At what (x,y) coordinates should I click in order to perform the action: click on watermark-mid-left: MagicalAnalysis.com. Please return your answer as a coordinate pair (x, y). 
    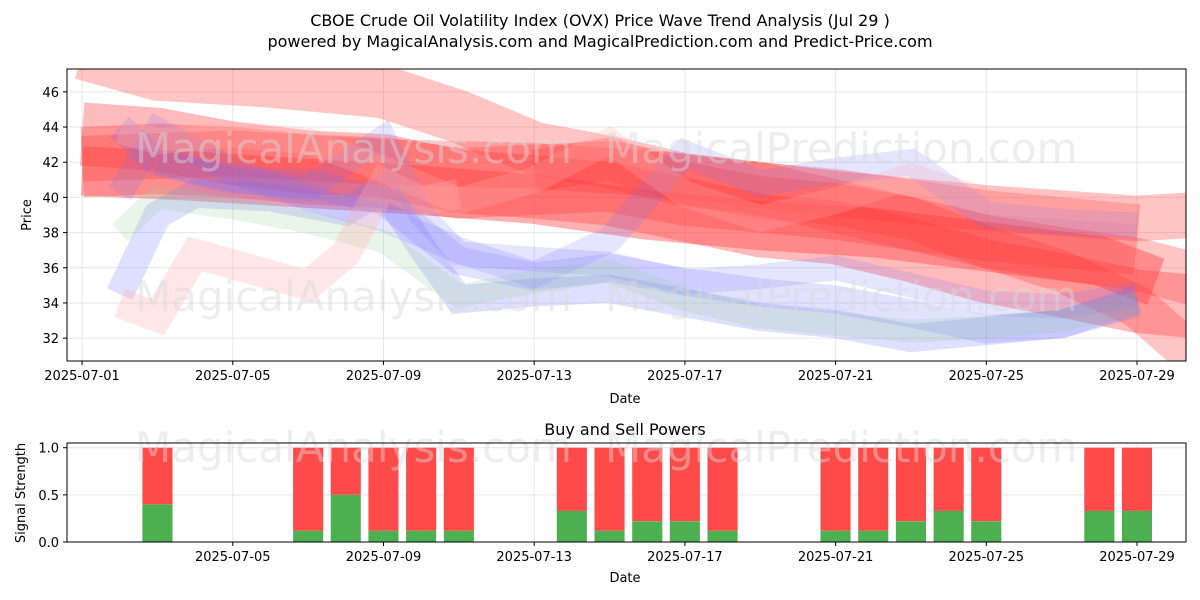
    Looking at the image, I should click on (353, 296).